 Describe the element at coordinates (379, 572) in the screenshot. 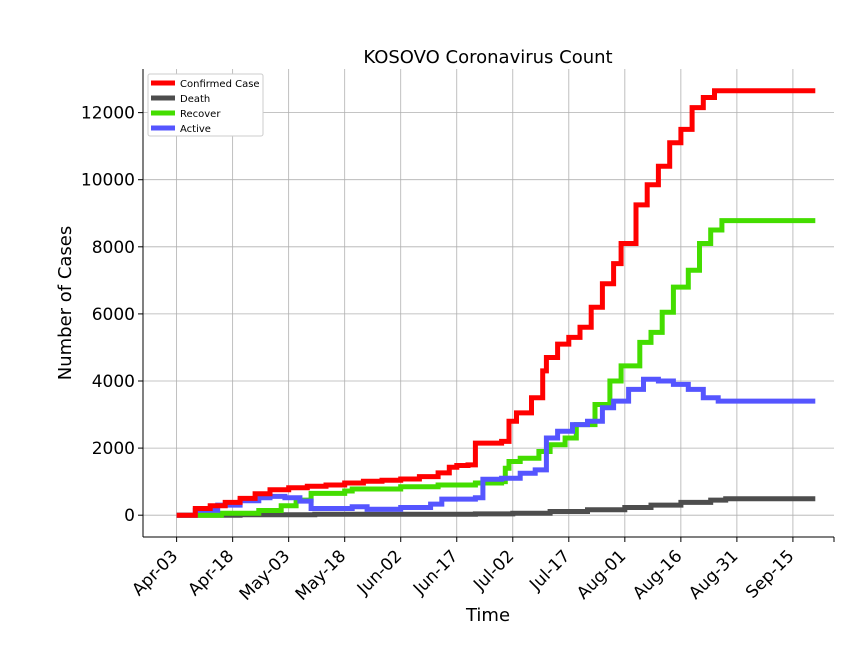

I see `x-tick-label: Jun-02` at that location.